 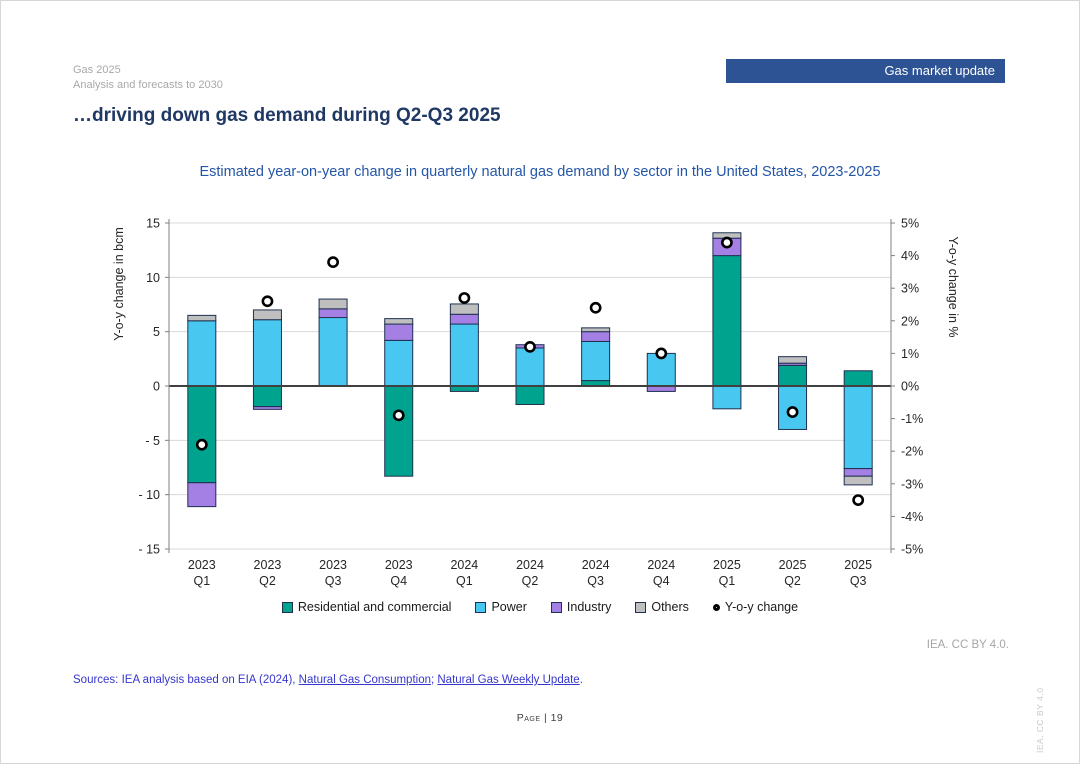 I want to click on right-axis-title: Y-o-y change in %, so click(x=953, y=287).